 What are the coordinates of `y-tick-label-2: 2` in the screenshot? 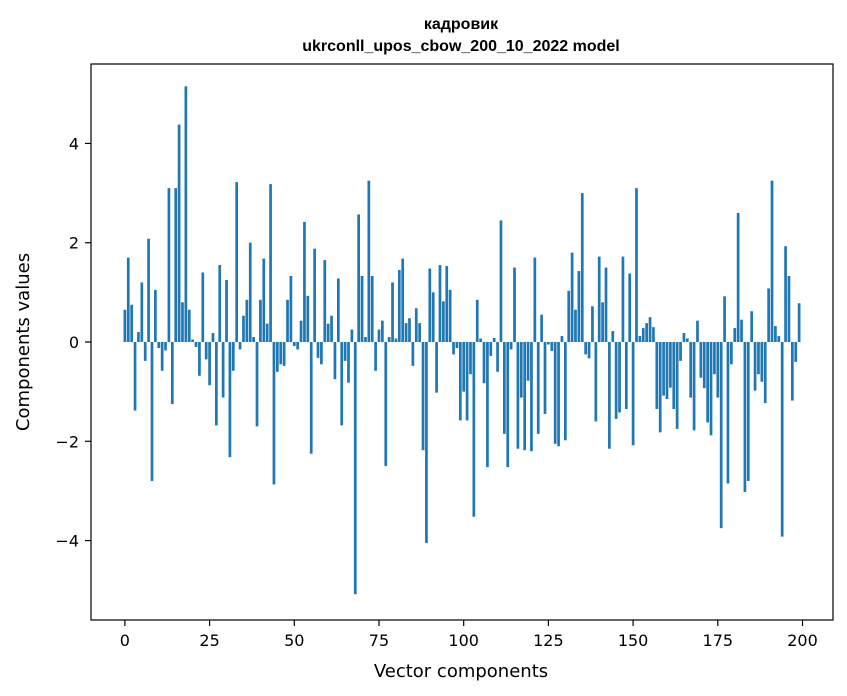 It's located at (74, 243).